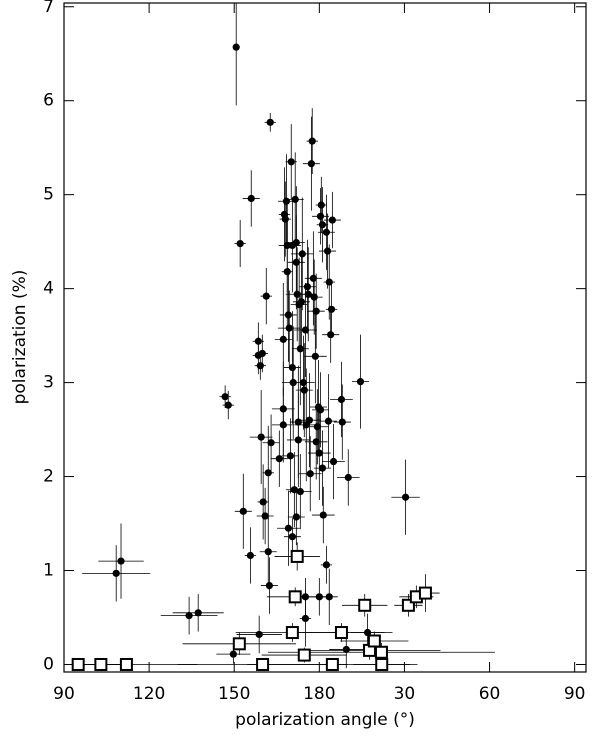 Image resolution: width=600 pixels, height=740 pixels. I want to click on x-axis-title: polarization angle (°), so click(325, 720).